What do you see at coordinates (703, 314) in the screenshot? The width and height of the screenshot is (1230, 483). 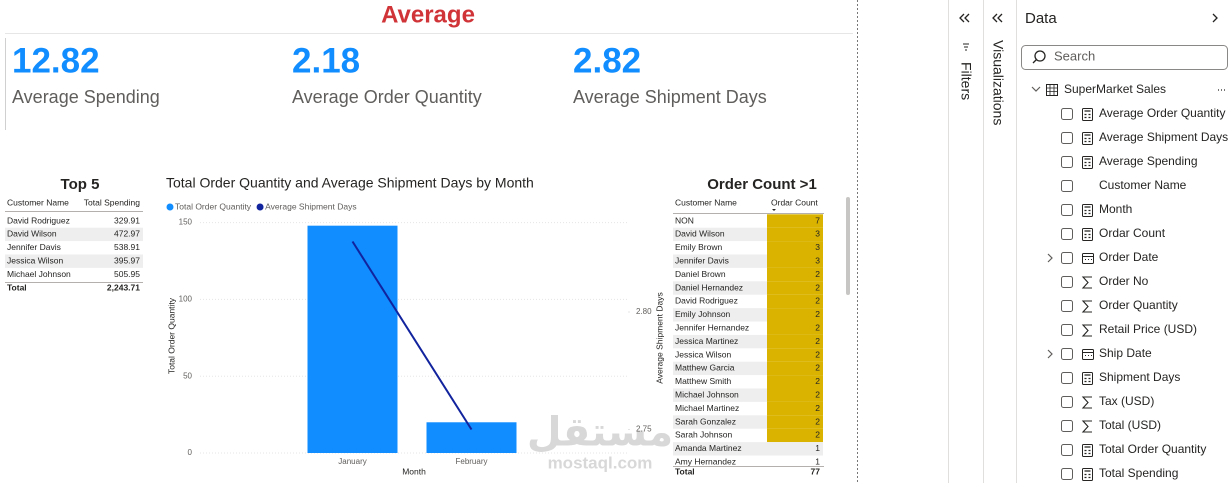 I see `cell: Emily Johnson` at bounding box center [703, 314].